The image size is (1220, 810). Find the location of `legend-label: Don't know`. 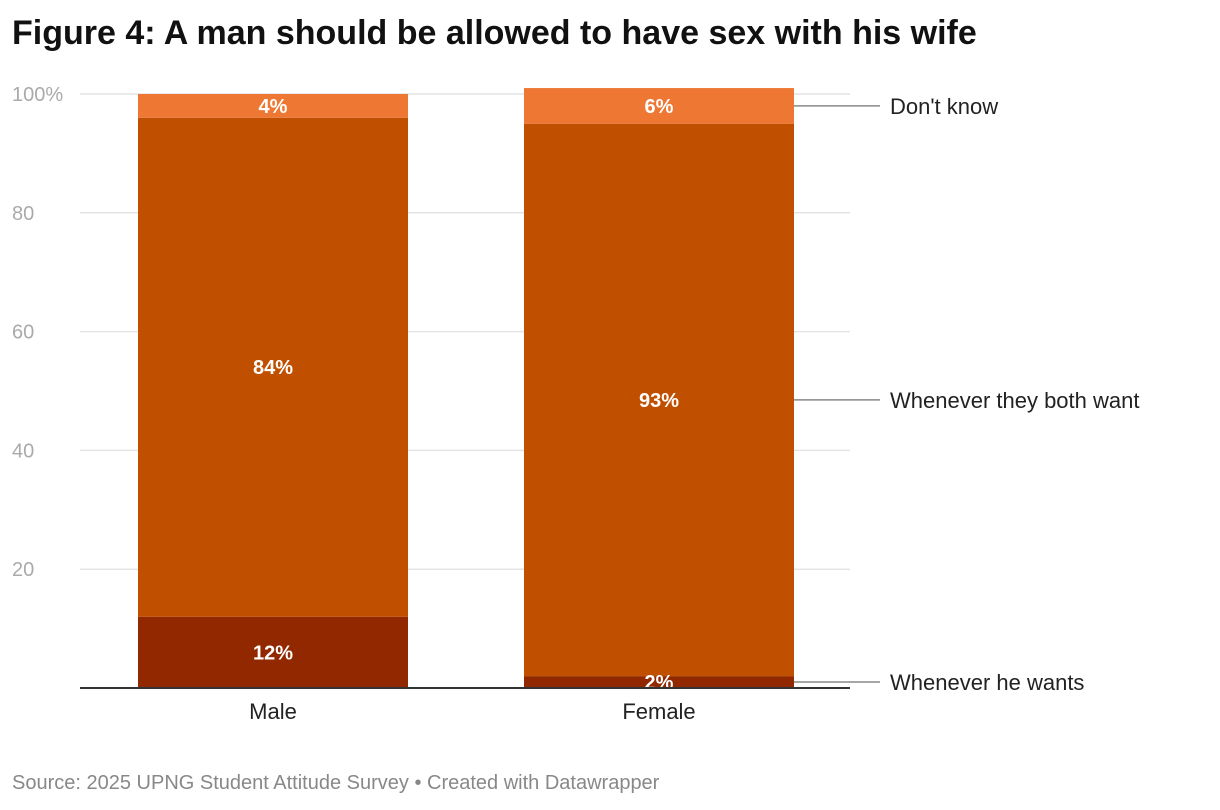

legend-label: Don't know is located at coordinates (944, 106).